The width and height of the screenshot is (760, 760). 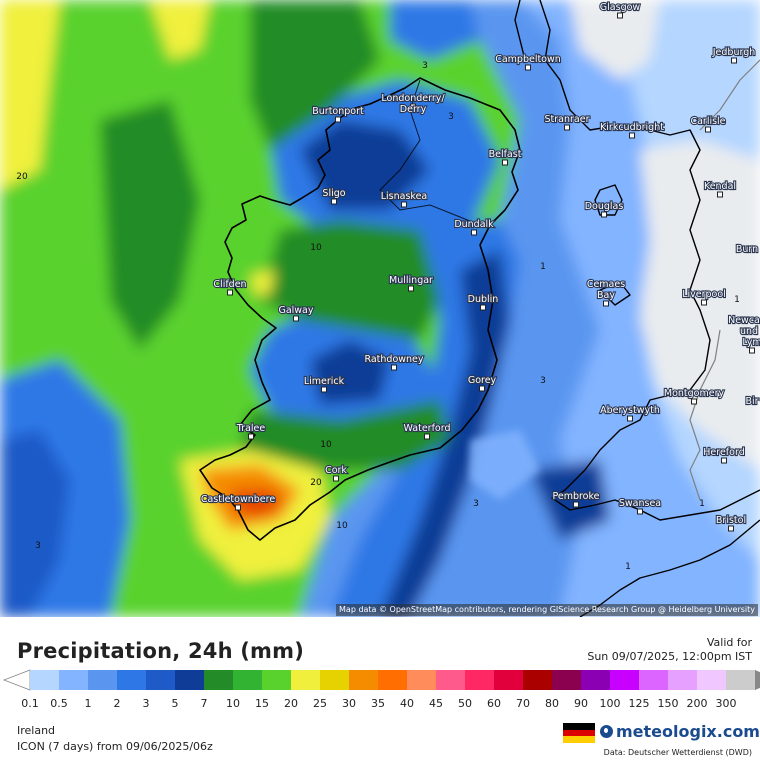 I want to click on city-newca: Newca, so click(x=743, y=320).